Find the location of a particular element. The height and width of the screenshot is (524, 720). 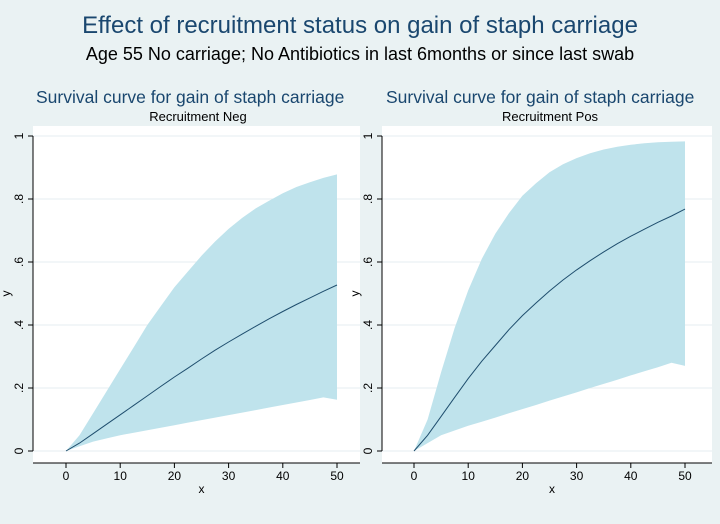

panel-subtitle: Recruitment Neg is located at coordinates (198, 116).